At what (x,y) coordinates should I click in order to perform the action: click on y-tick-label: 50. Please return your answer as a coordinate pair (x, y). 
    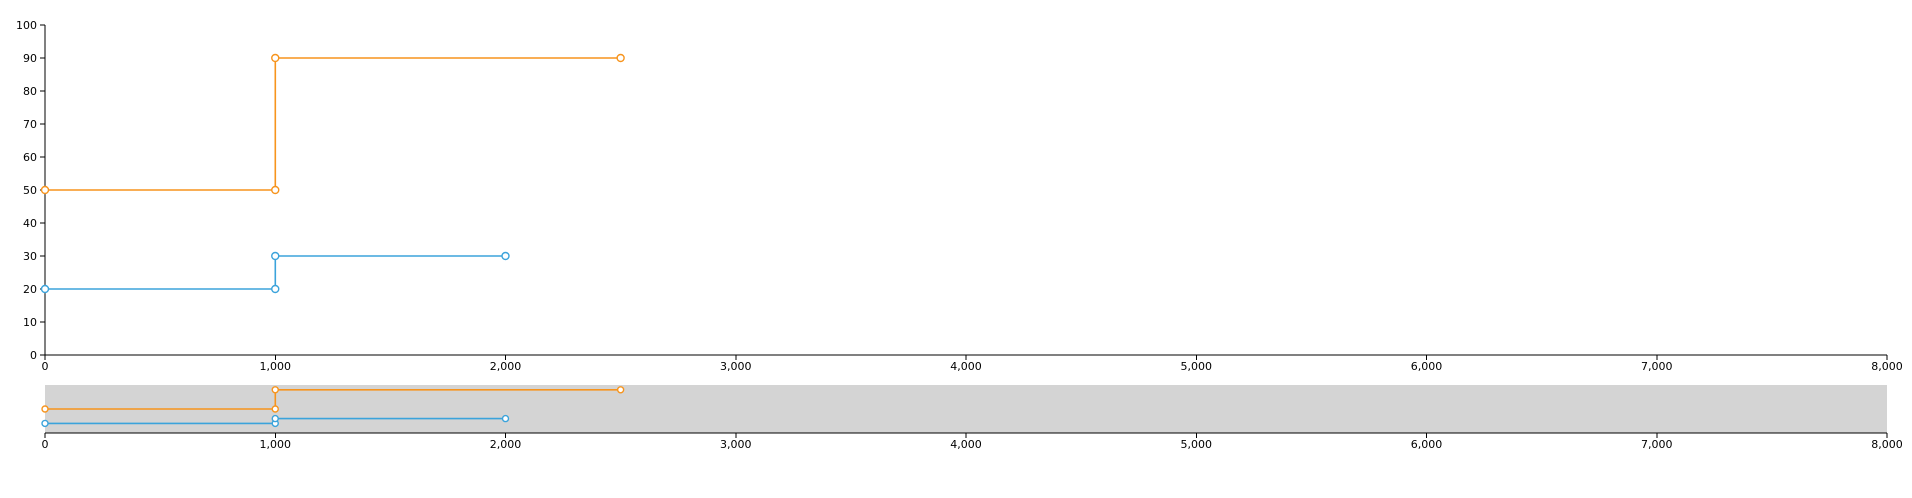
    Looking at the image, I should click on (30, 190).